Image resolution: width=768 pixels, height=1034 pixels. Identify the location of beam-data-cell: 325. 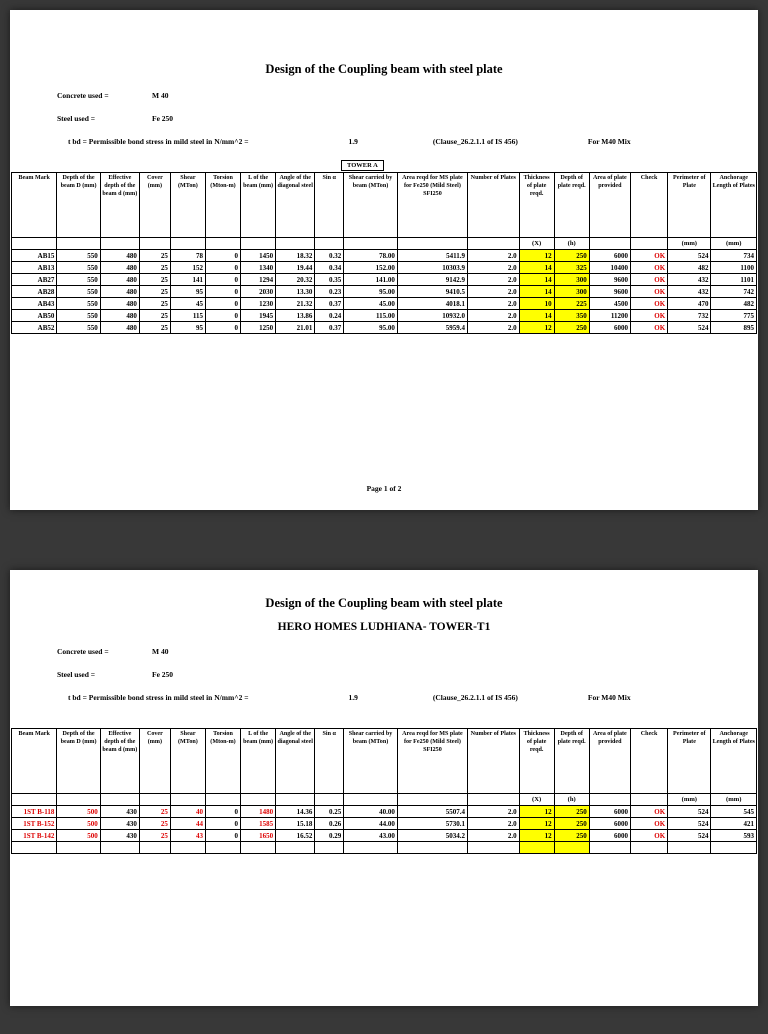
(571, 267).